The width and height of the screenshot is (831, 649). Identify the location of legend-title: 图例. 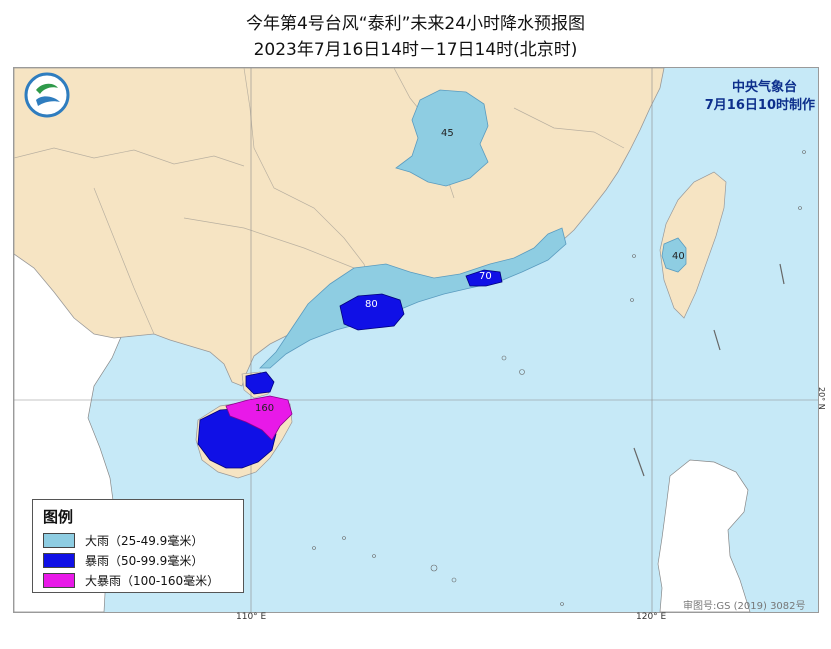
(58, 517).